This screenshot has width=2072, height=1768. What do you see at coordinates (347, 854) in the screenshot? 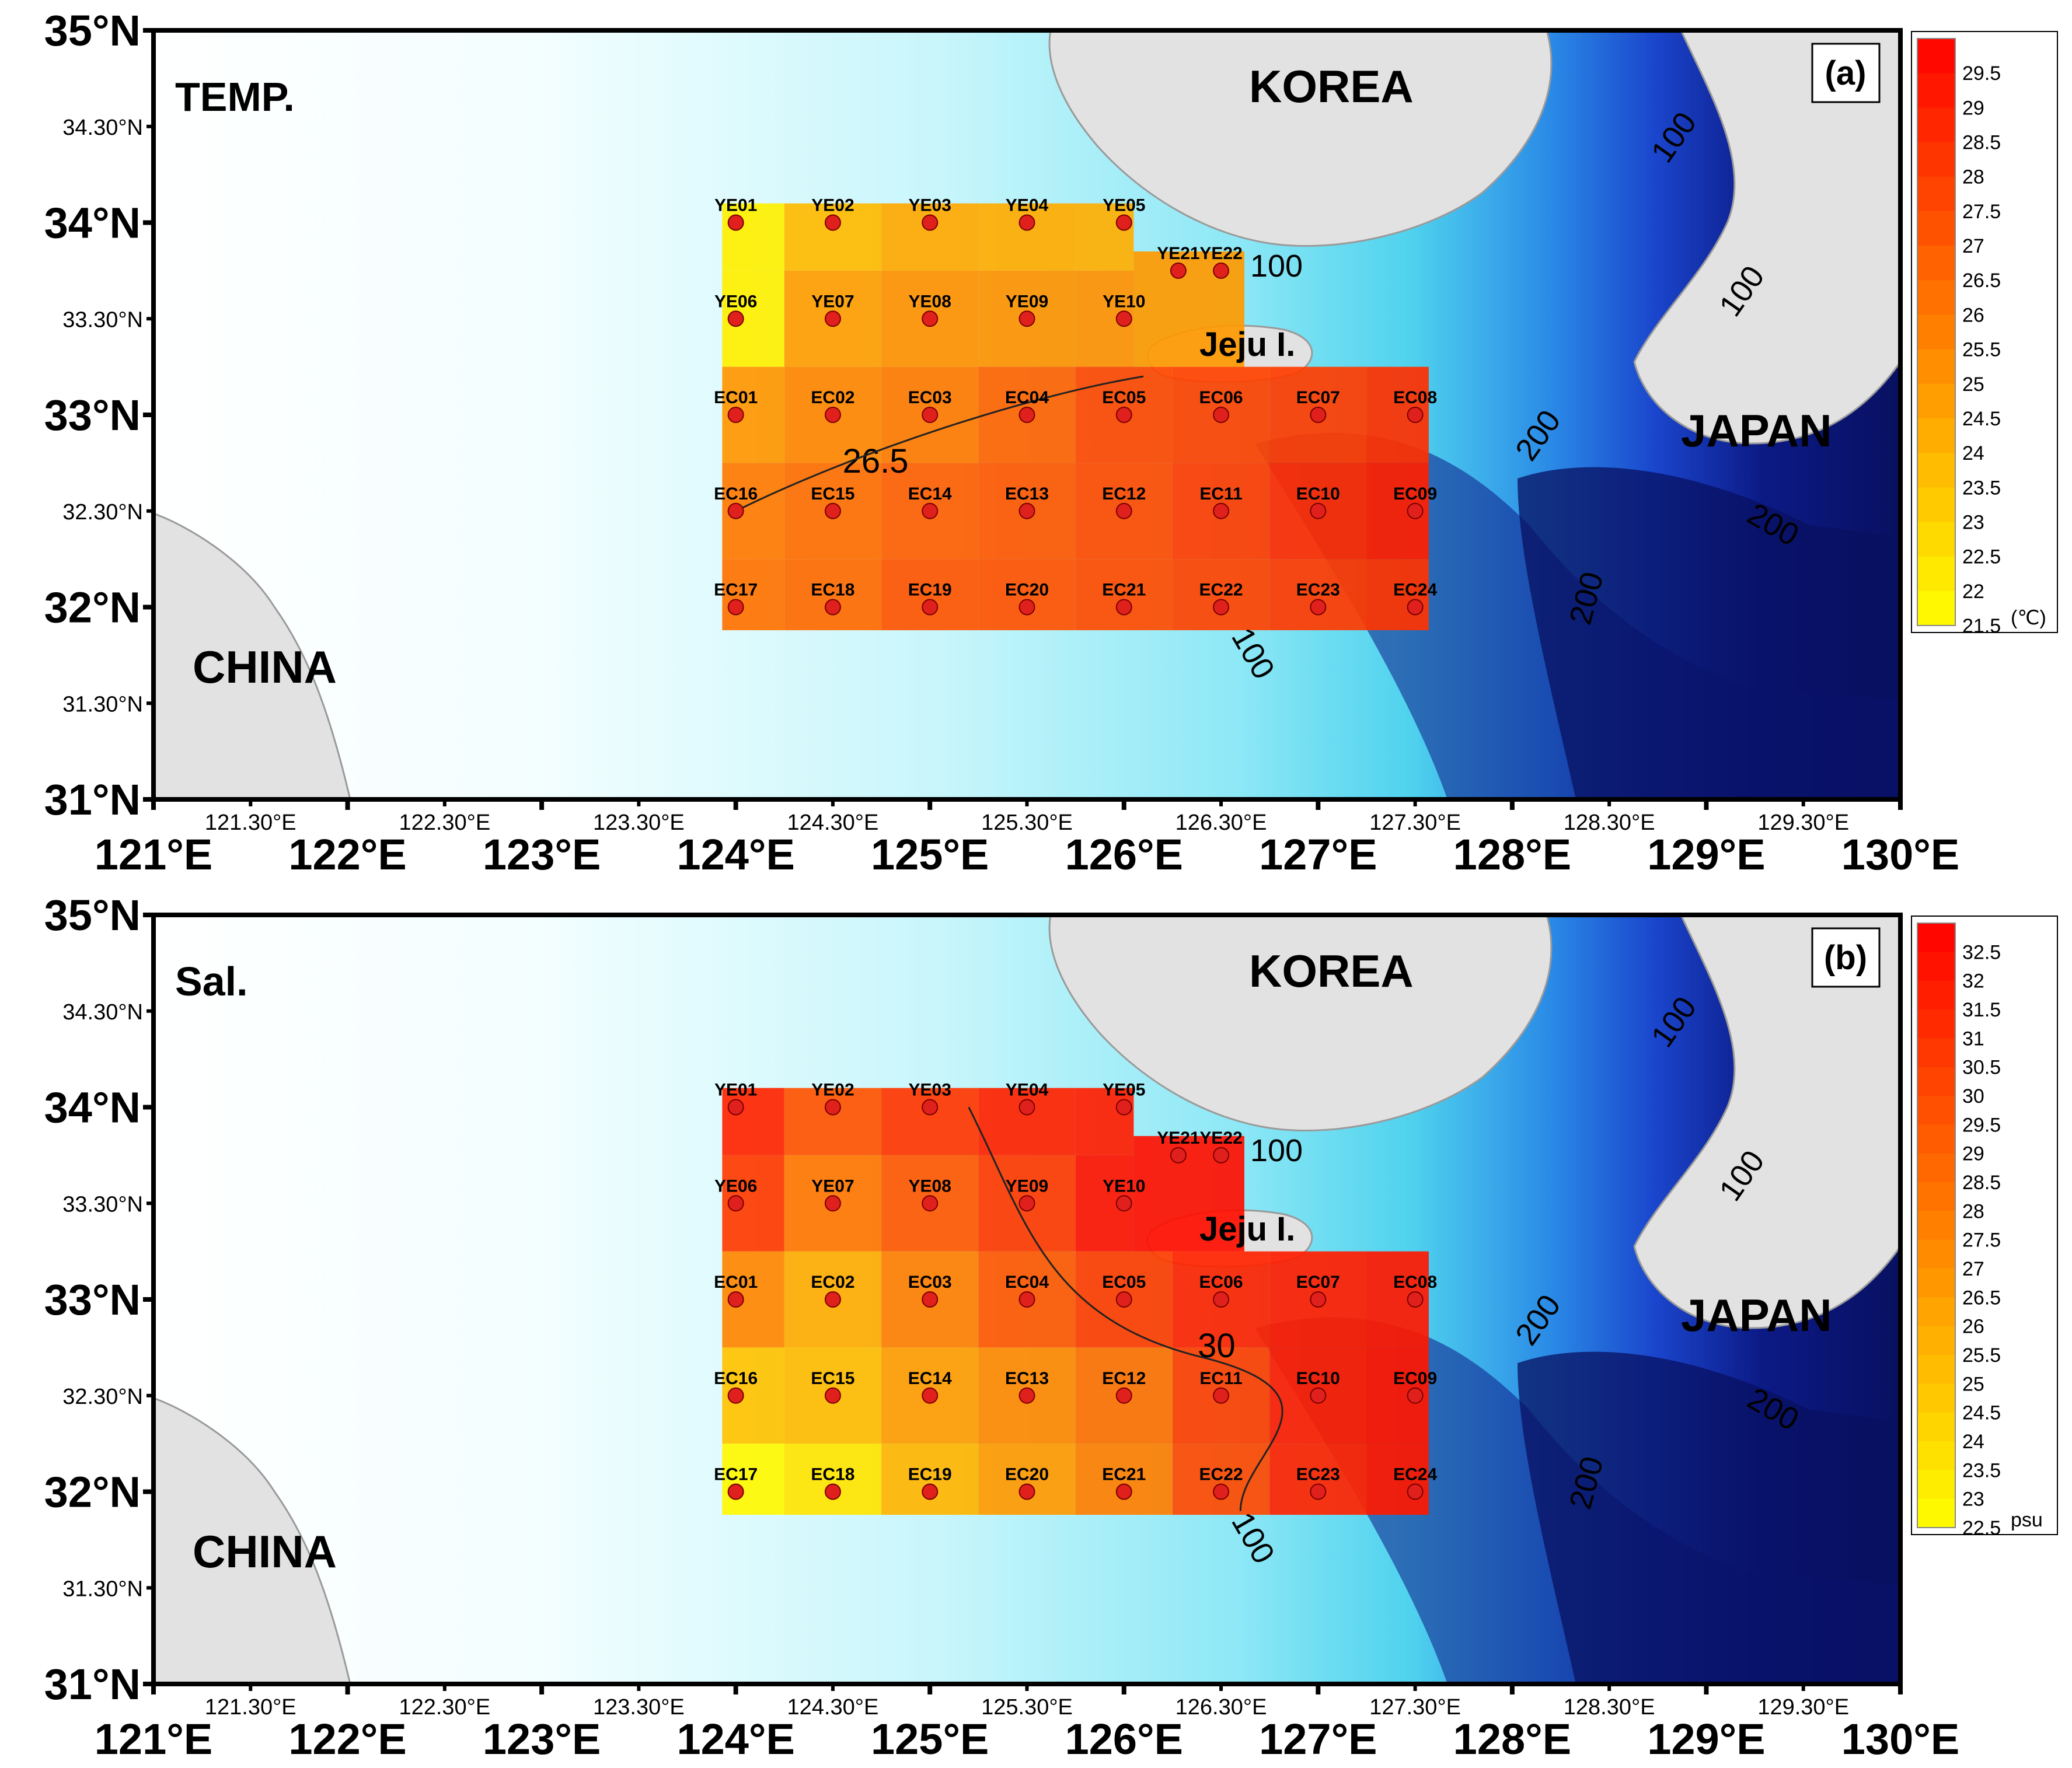
I see `lon-major-label: 122°E` at bounding box center [347, 854].